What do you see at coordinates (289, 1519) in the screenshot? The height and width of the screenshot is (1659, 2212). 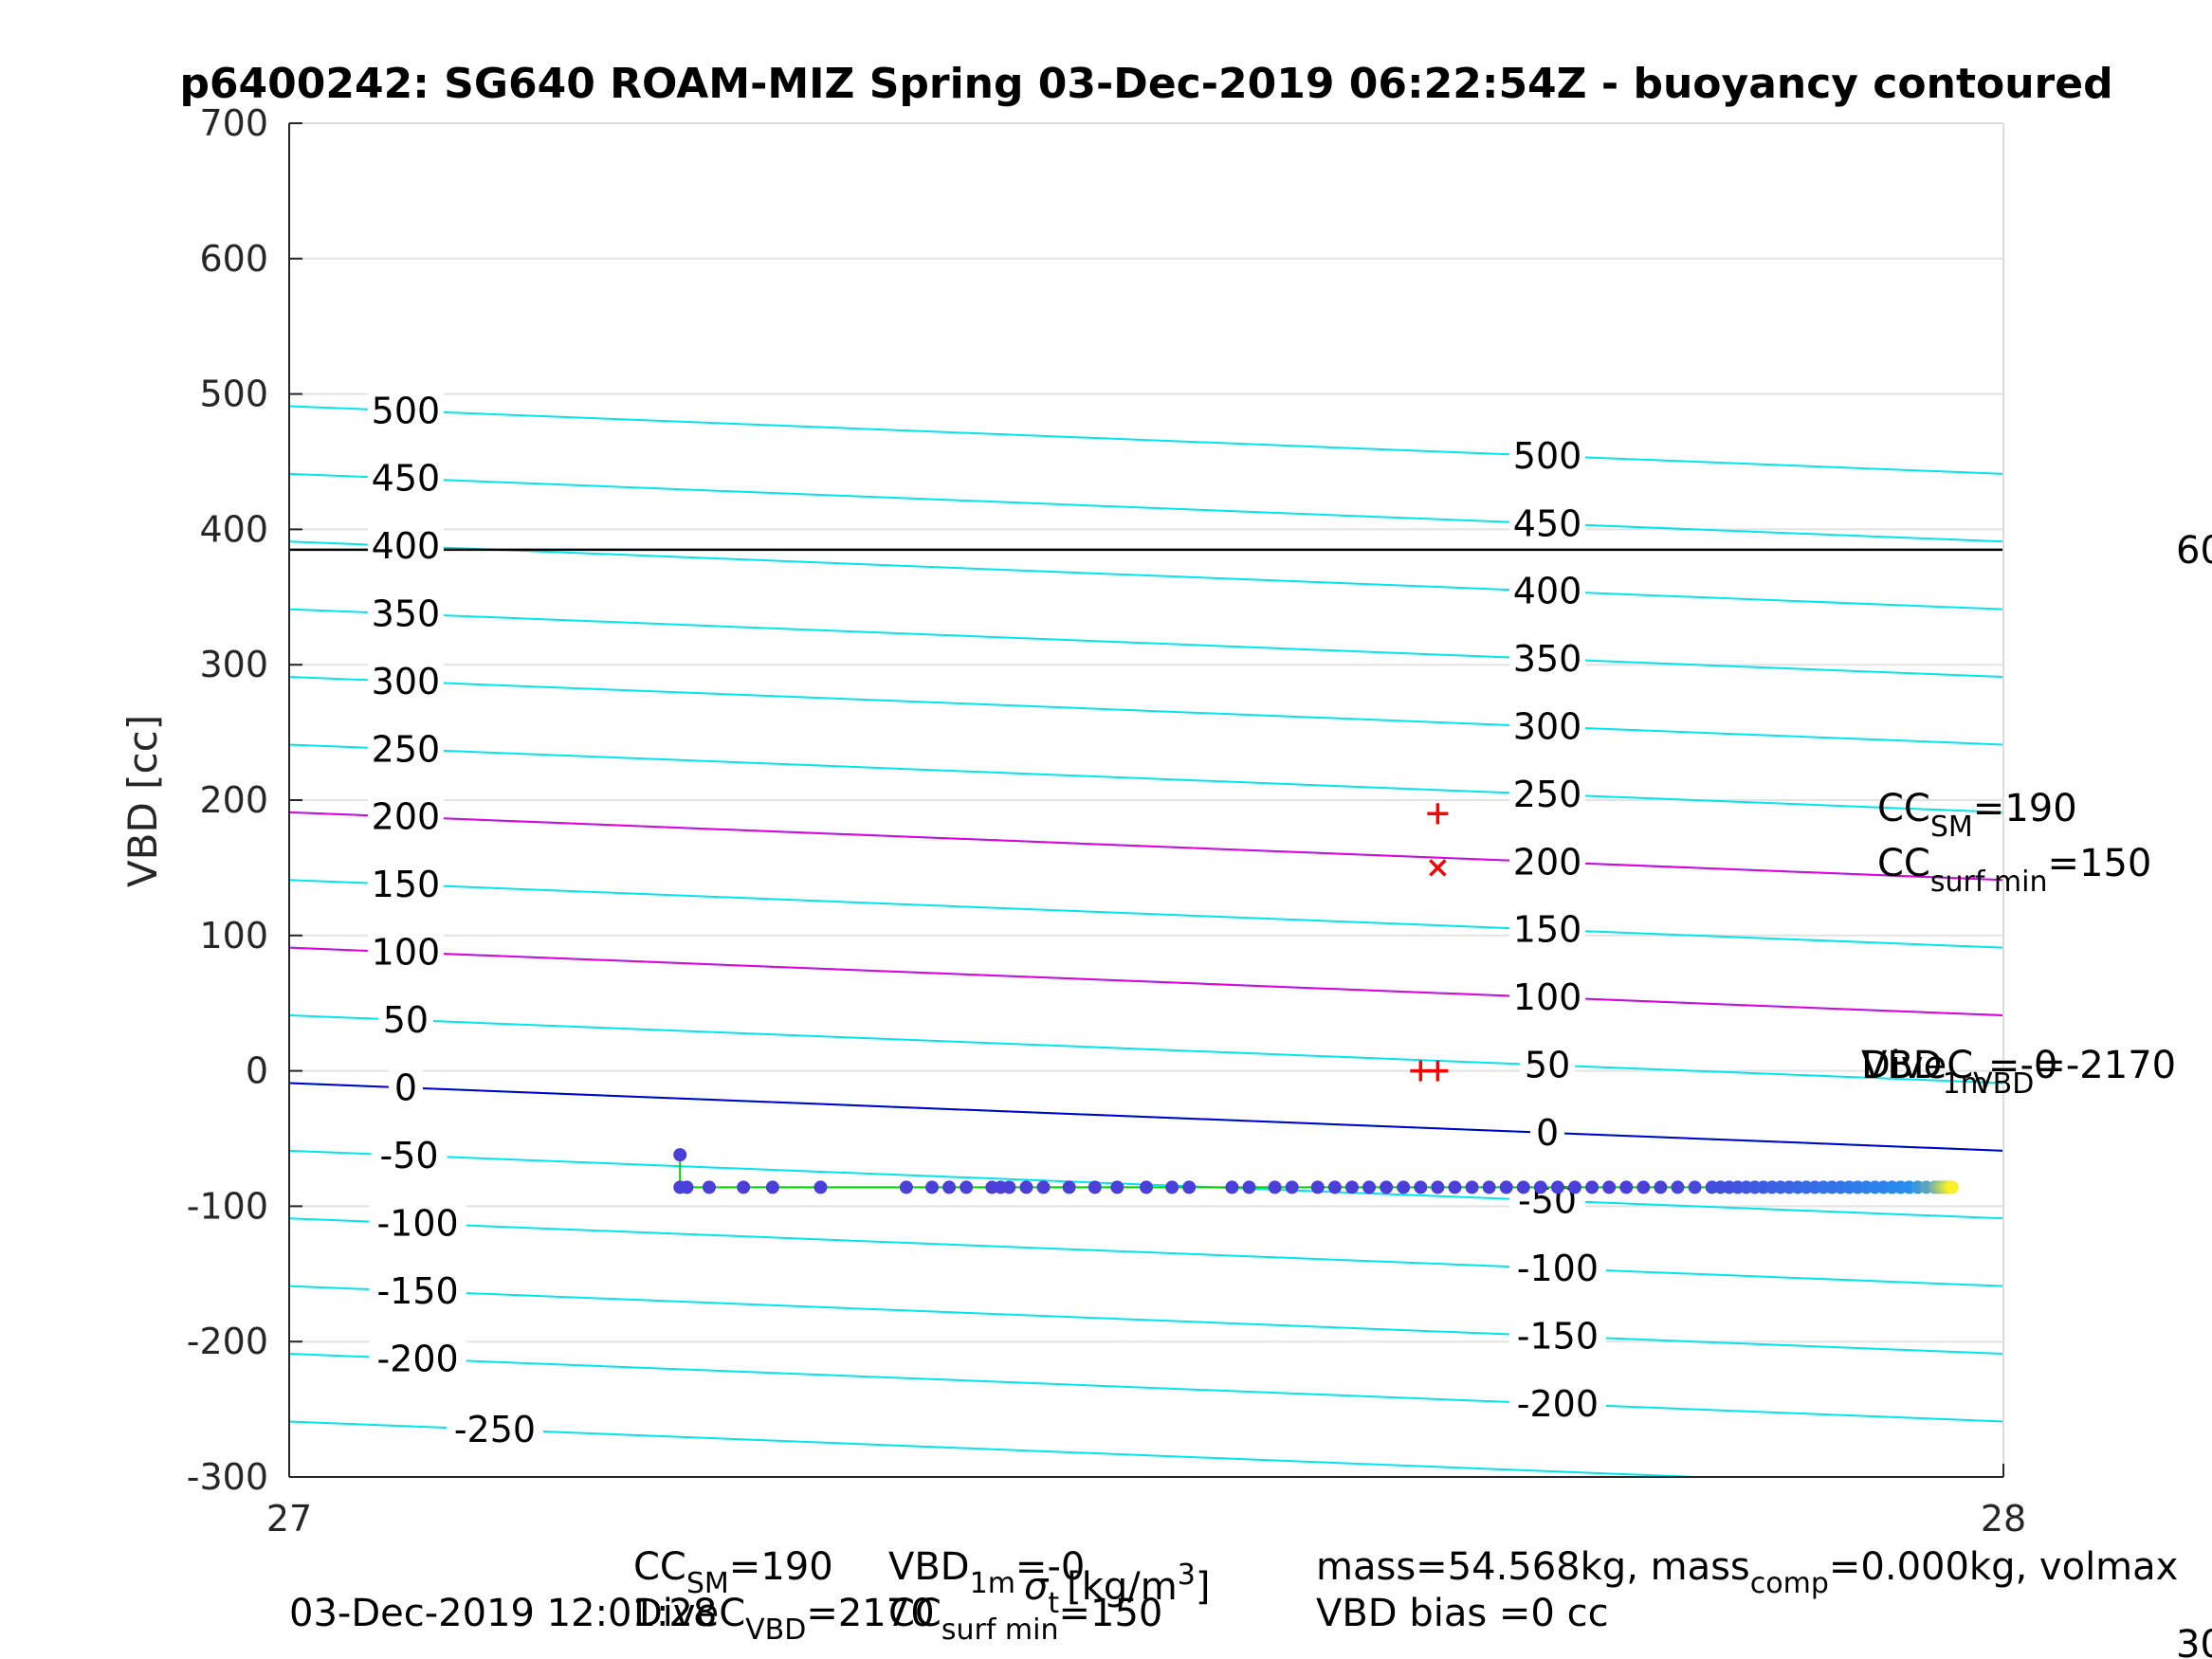 I see `x-tick-label: 27` at bounding box center [289, 1519].